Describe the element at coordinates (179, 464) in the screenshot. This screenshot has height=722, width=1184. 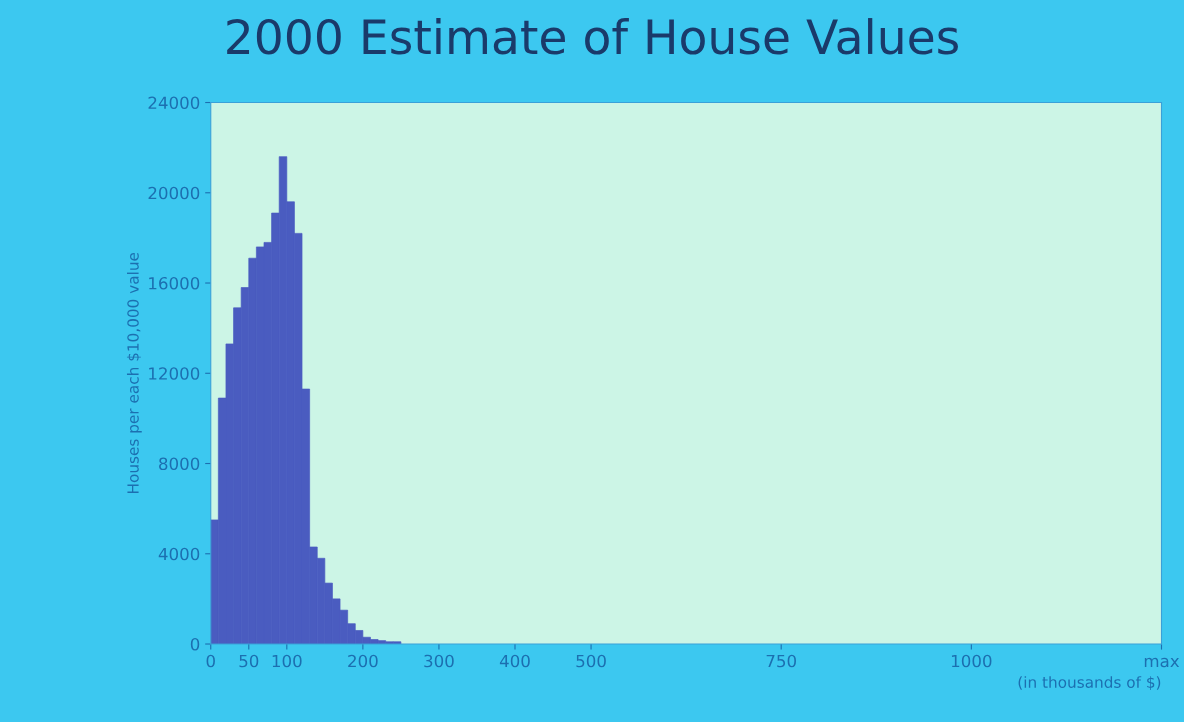
I see `y-tick-label: 8000` at that location.